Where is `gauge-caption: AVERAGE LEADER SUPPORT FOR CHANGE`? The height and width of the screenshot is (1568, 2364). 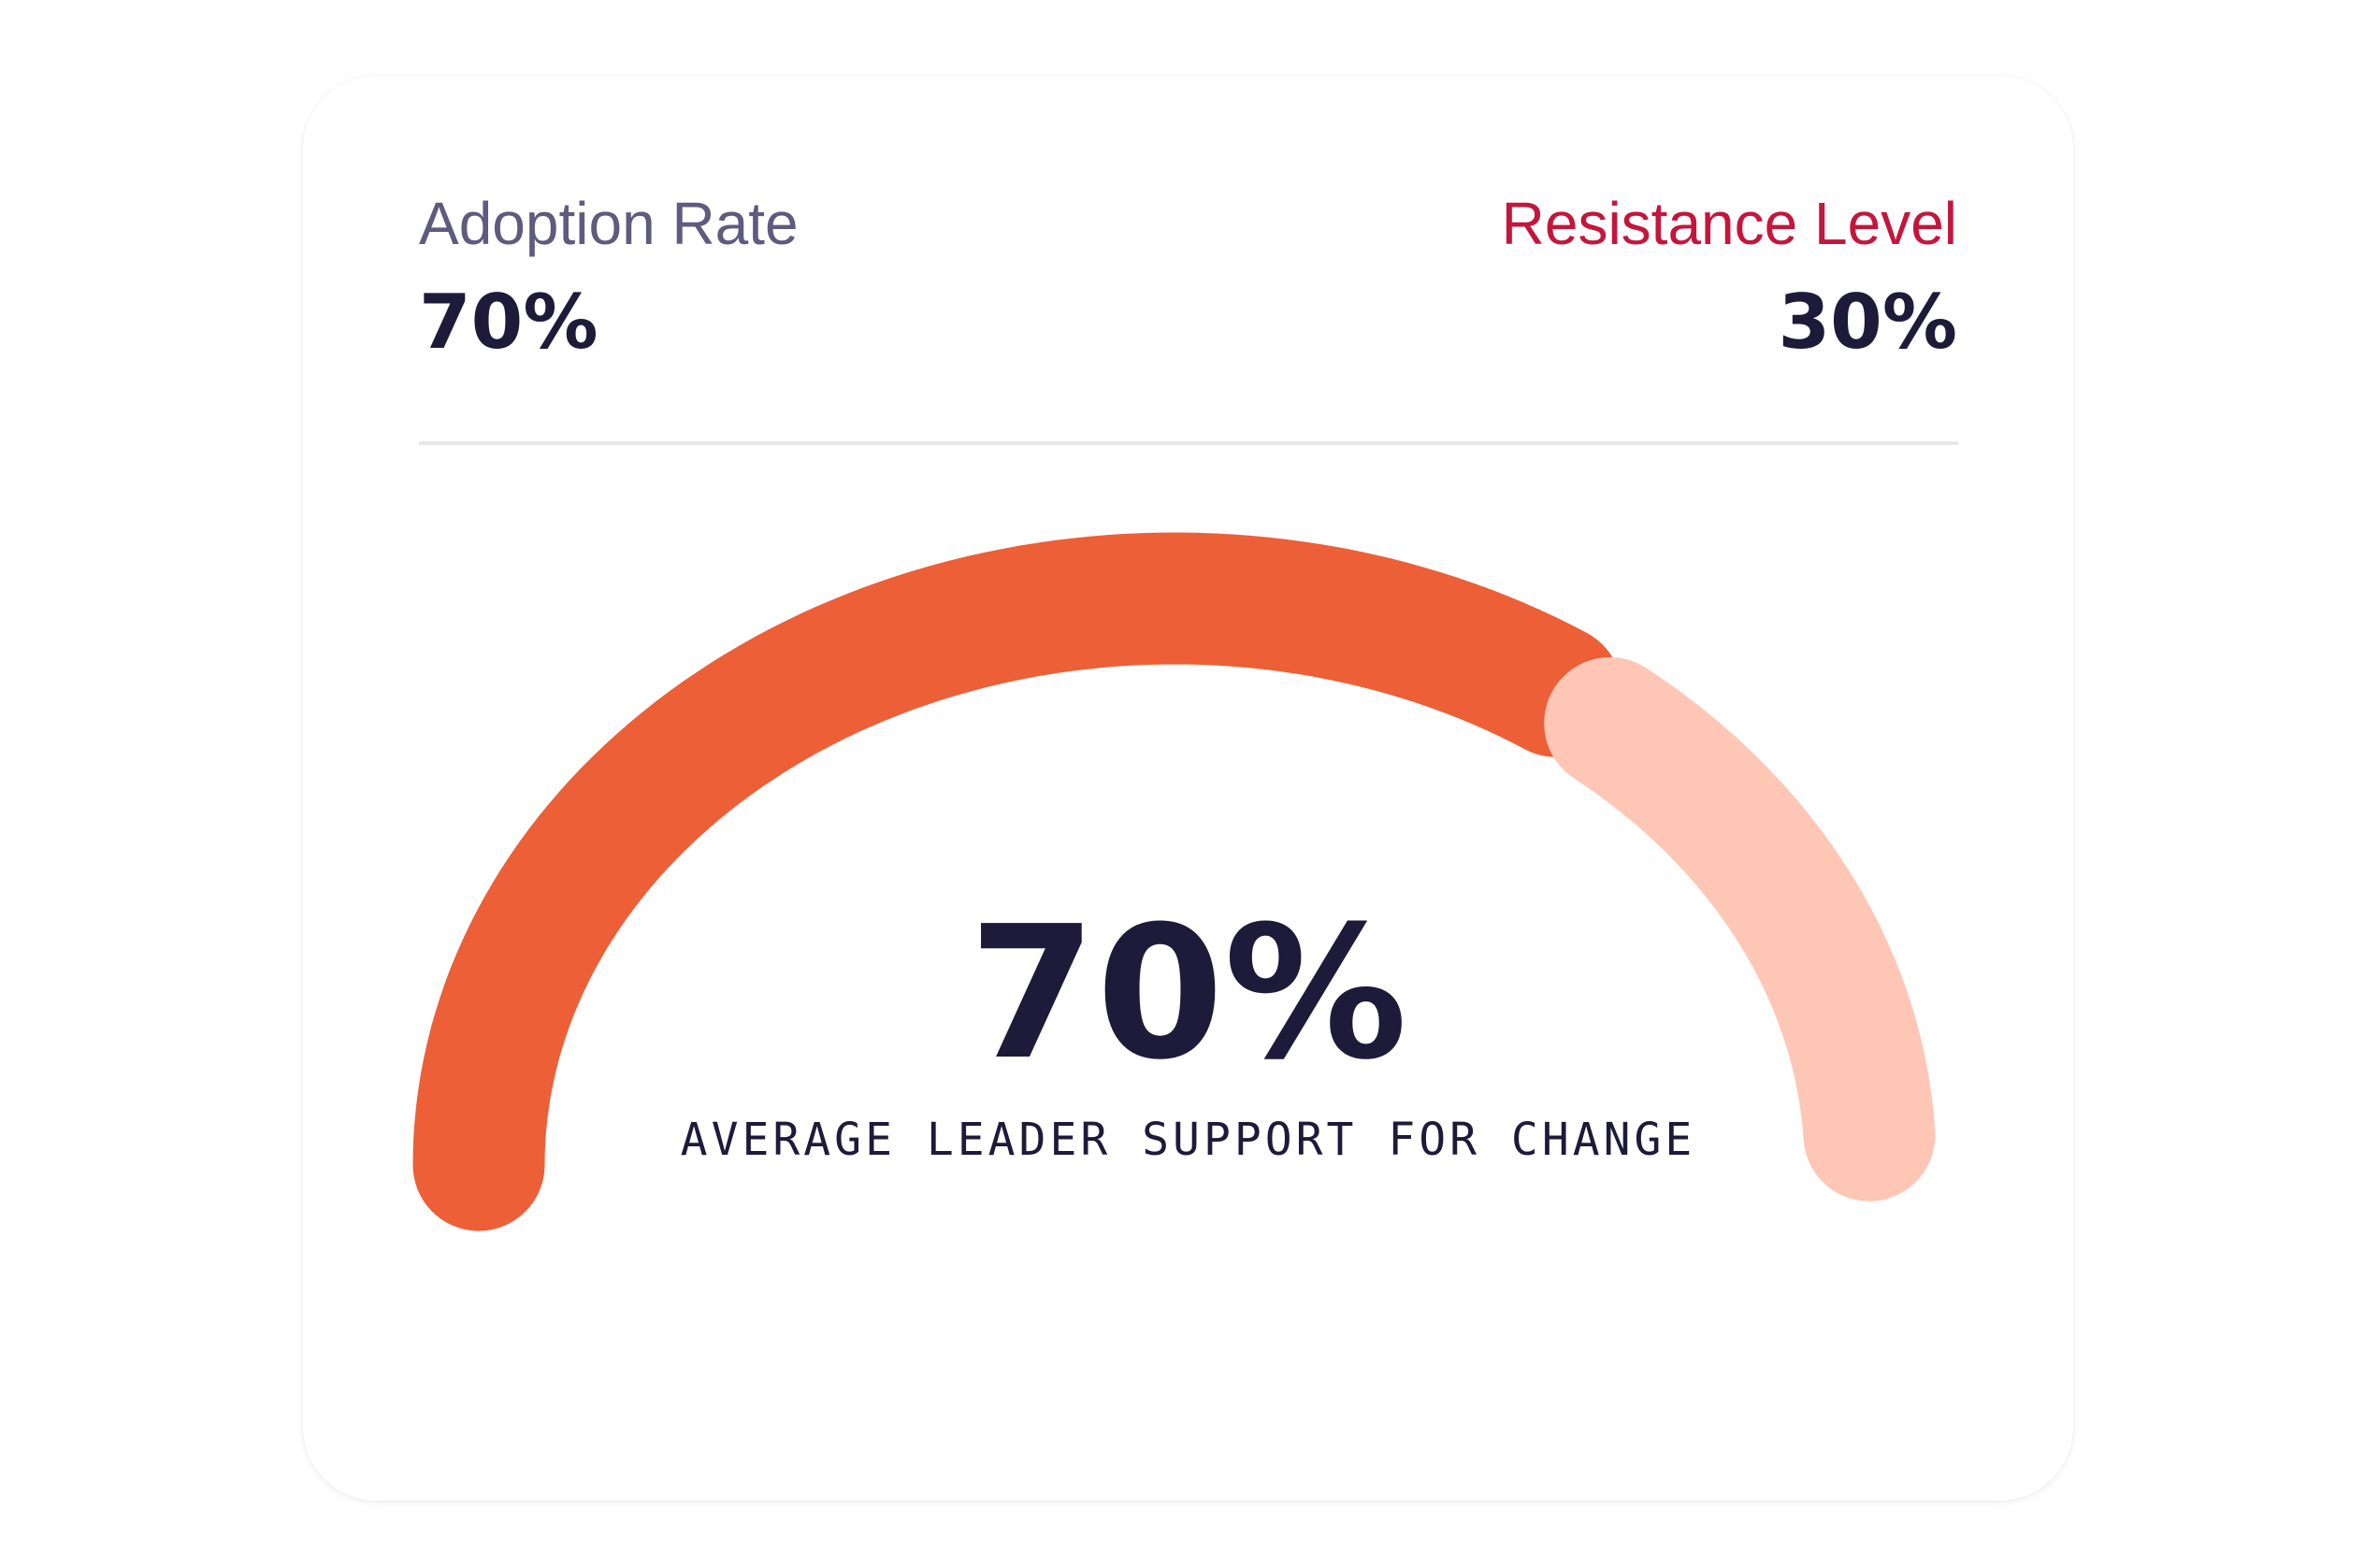 gauge-caption: AVERAGE LEADER SUPPORT FOR CHANGE is located at coordinates (1188, 1140).